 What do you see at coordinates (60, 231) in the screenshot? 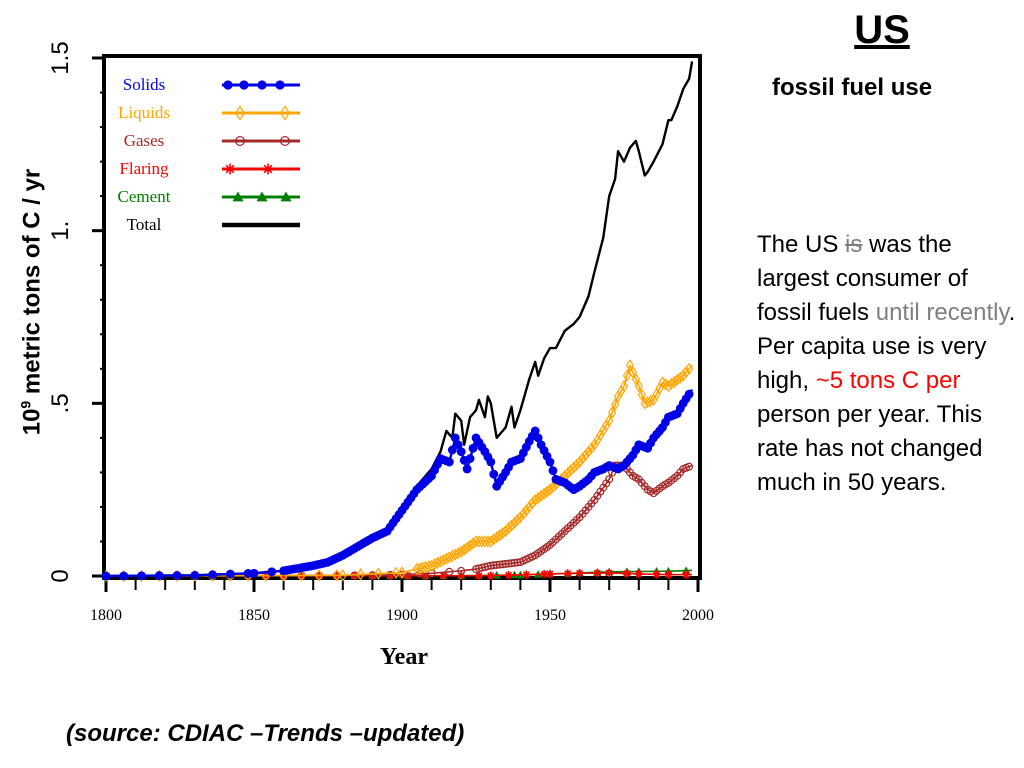
I see `y-tick-label: 1.` at bounding box center [60, 231].